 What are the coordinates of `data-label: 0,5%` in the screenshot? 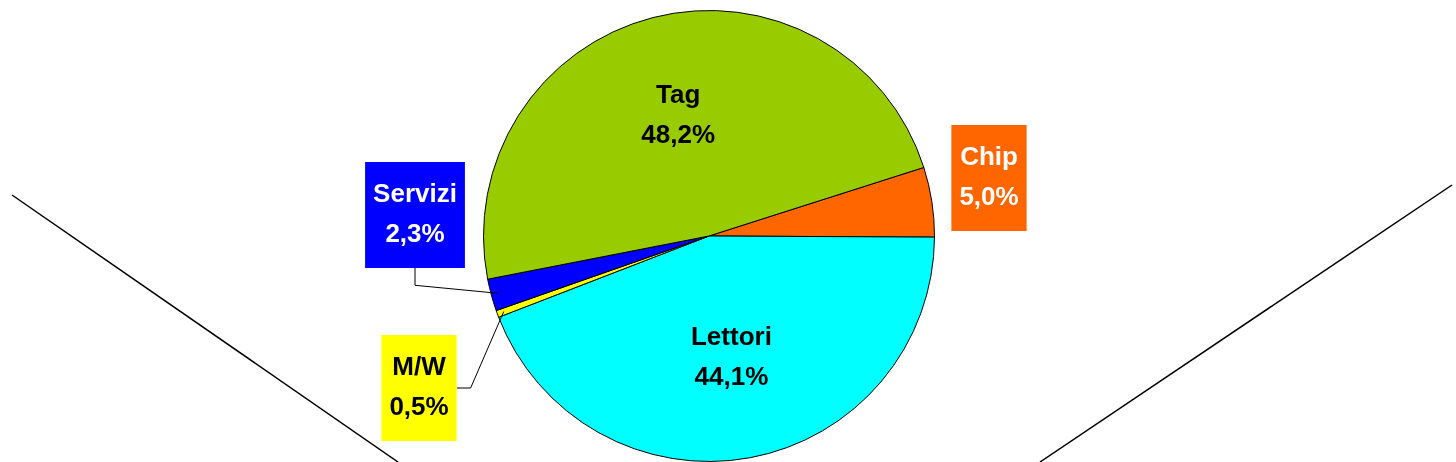 It's located at (419, 406).